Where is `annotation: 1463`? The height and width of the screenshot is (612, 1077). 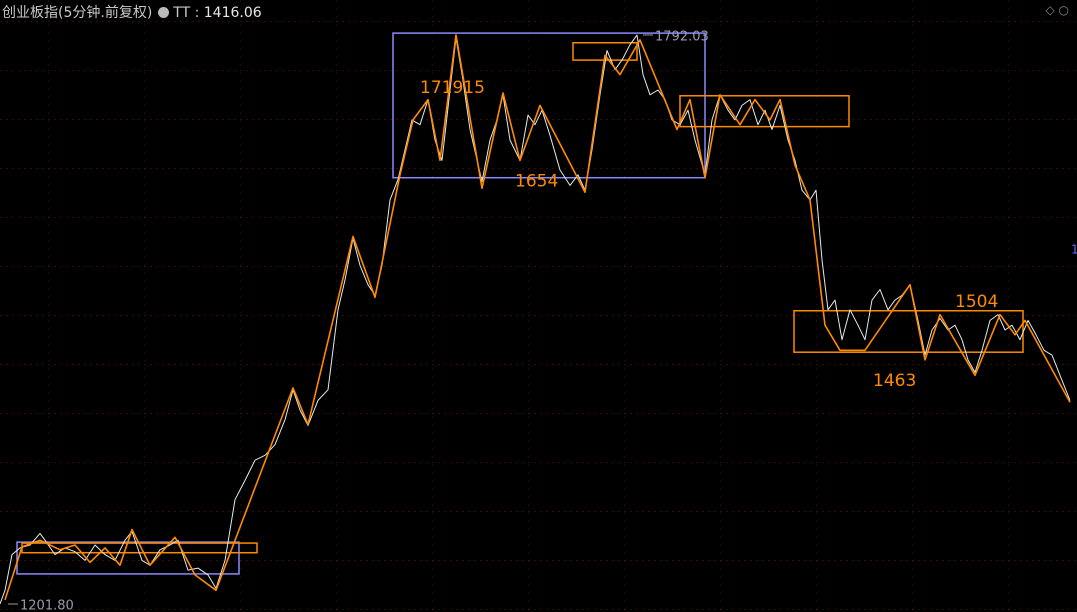
annotation: 1463 is located at coordinates (894, 381).